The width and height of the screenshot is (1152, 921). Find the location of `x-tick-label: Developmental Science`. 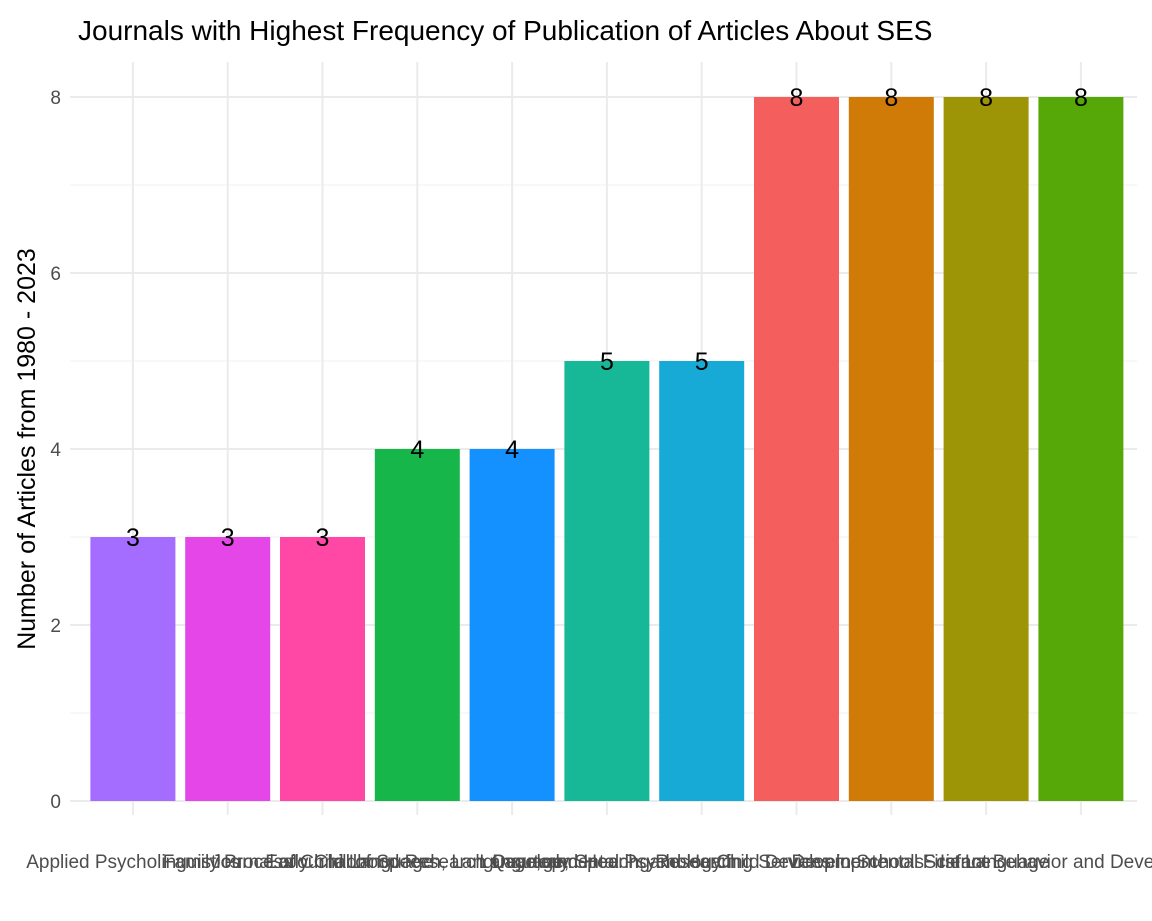

x-tick-label: Developmental Science is located at coordinates (891, 862).